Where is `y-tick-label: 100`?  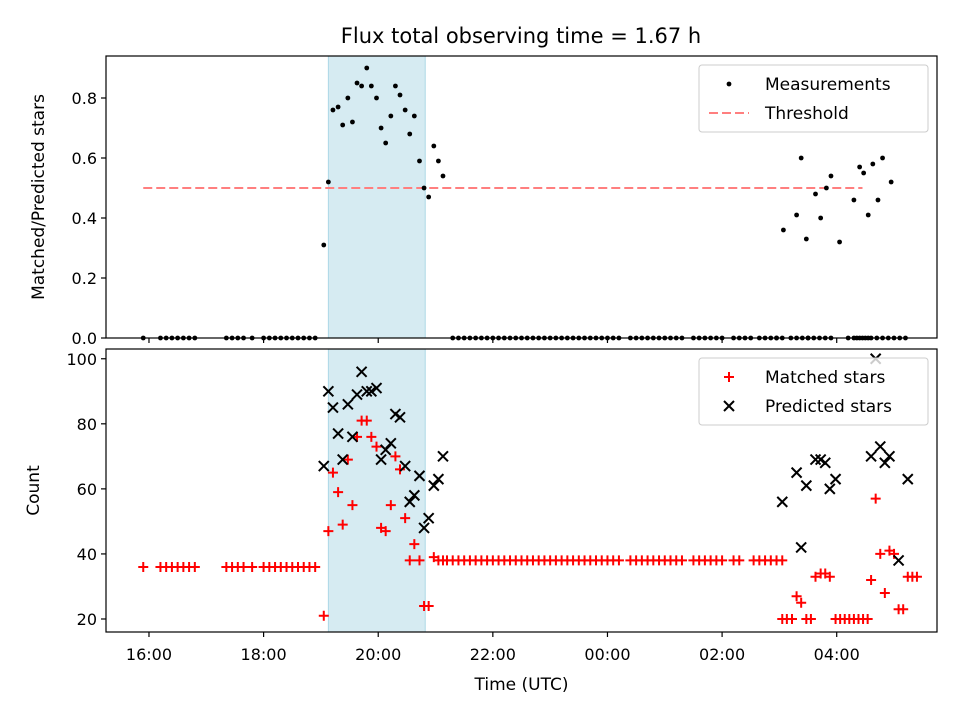
y-tick-label: 100 is located at coordinates (81, 359).